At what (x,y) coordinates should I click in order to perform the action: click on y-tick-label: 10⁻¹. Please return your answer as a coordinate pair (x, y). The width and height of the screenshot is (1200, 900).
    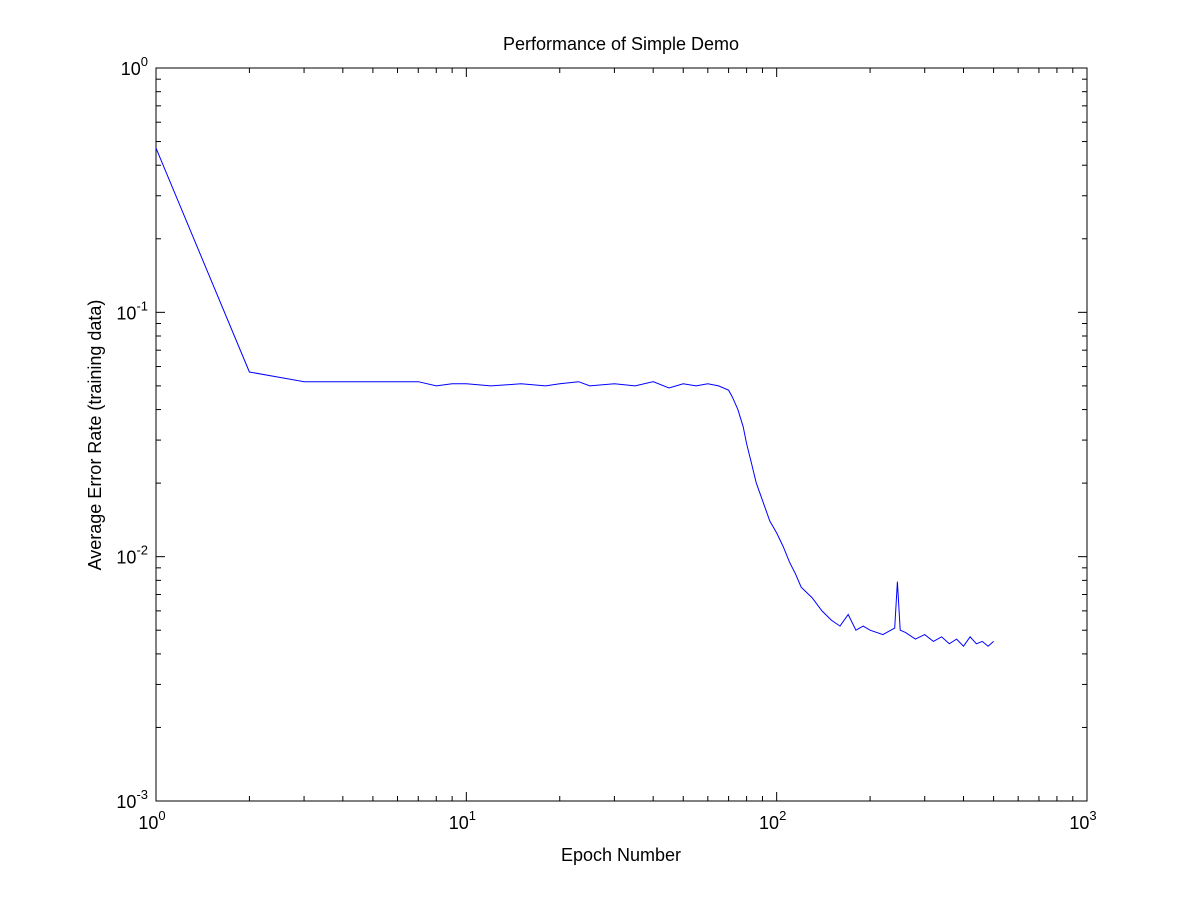
    Looking at the image, I should click on (132, 310).